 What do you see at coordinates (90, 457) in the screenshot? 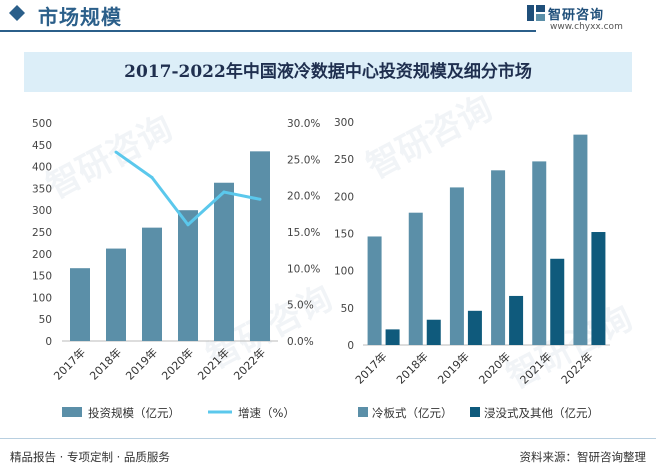
I see `footer-slogan: 精品报告 · 专项定制 · 品质服务` at bounding box center [90, 457].